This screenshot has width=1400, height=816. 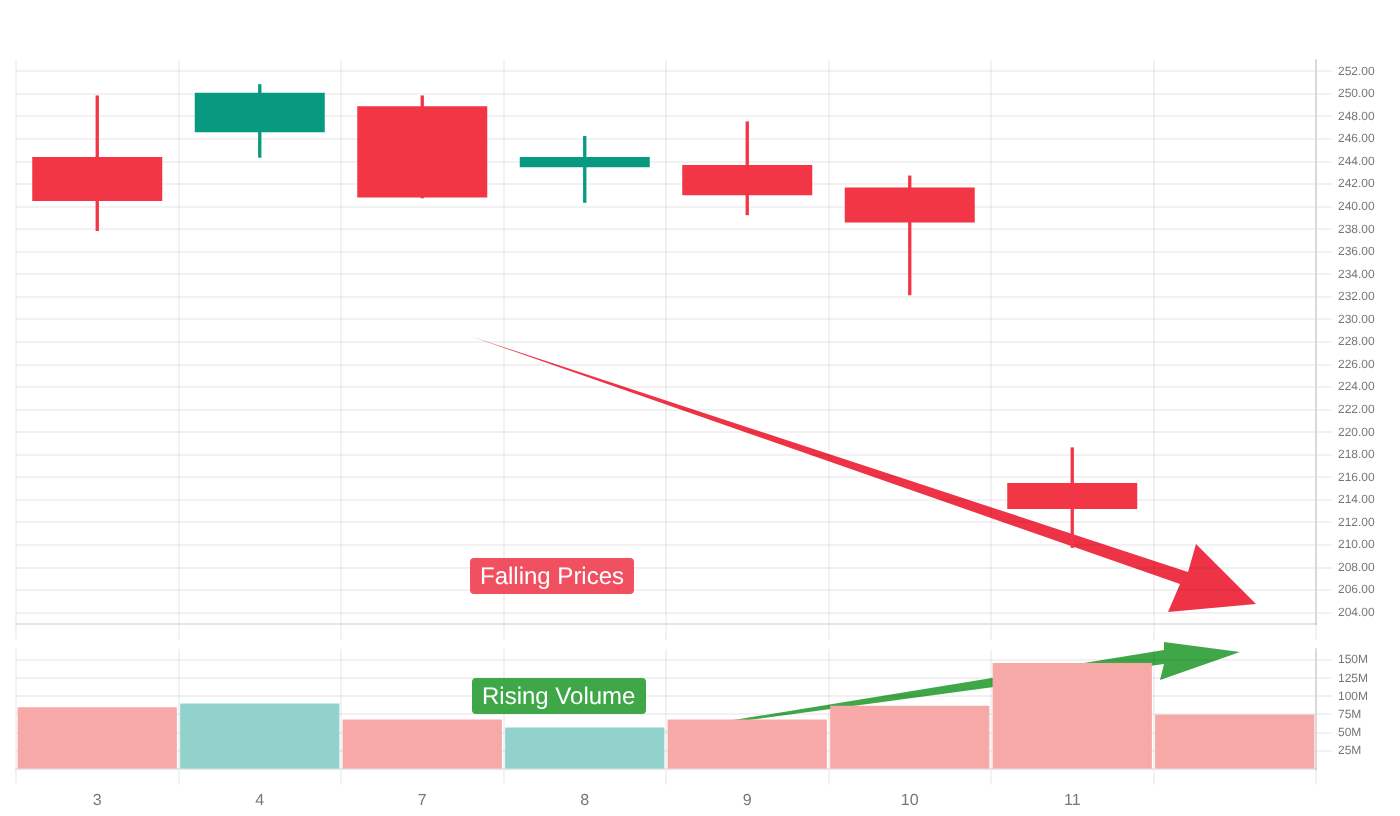 I want to click on annotation: Falling Prices, so click(x=552, y=576).